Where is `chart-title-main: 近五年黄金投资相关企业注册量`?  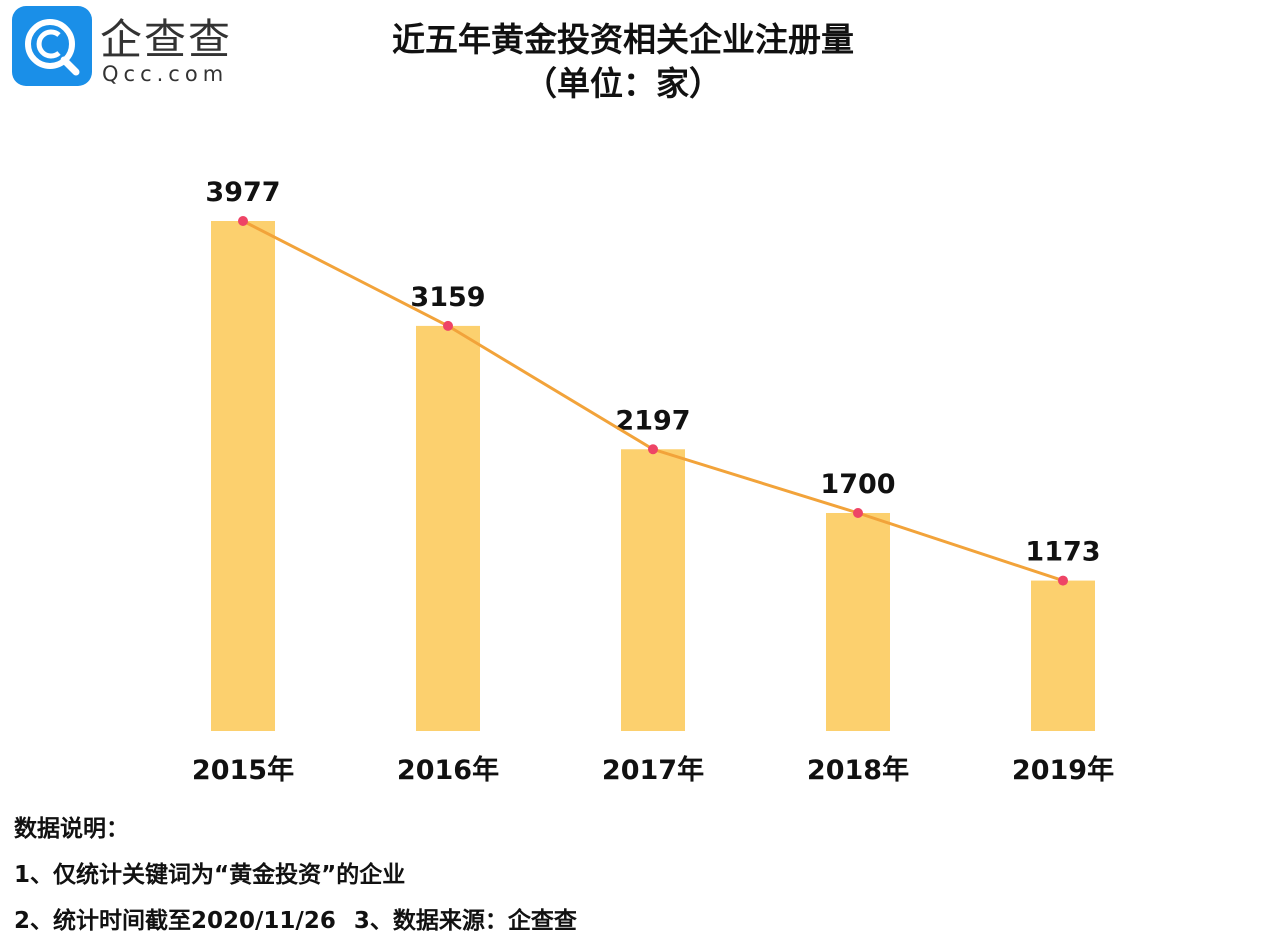
chart-title-main: 近五年黄金投资相关企业注册量 is located at coordinates (623, 39).